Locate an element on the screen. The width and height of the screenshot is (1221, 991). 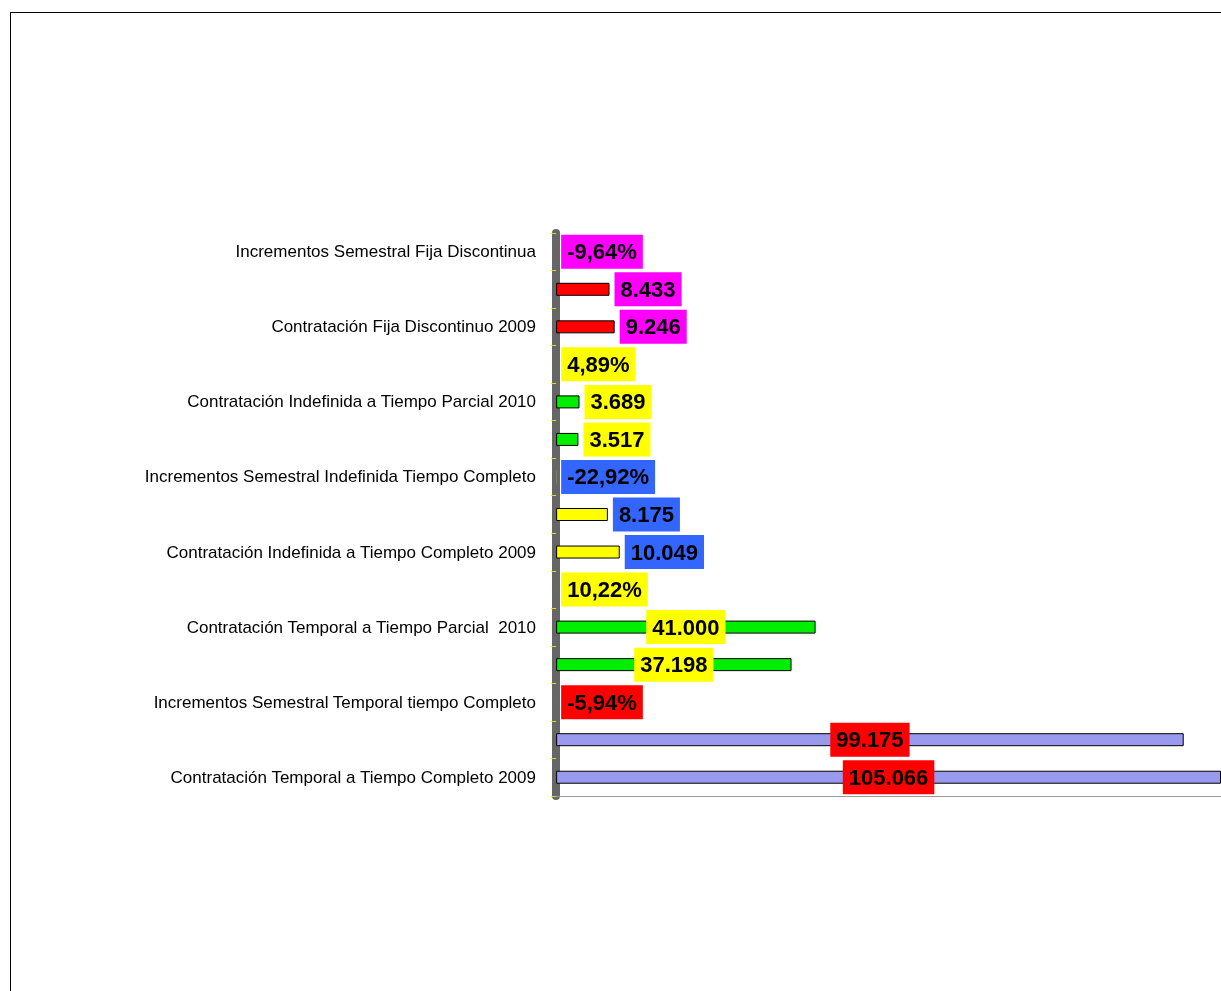
y-tick-label: Incrementos Semestral Fija Discontinua is located at coordinates (386, 252).